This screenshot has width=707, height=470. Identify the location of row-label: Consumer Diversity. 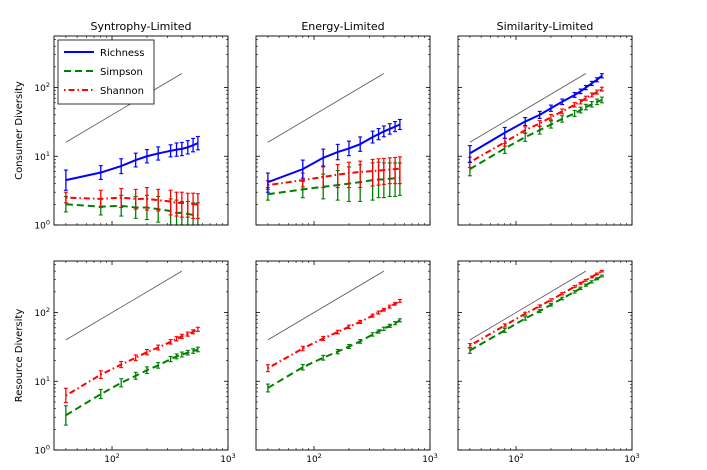
(19, 130).